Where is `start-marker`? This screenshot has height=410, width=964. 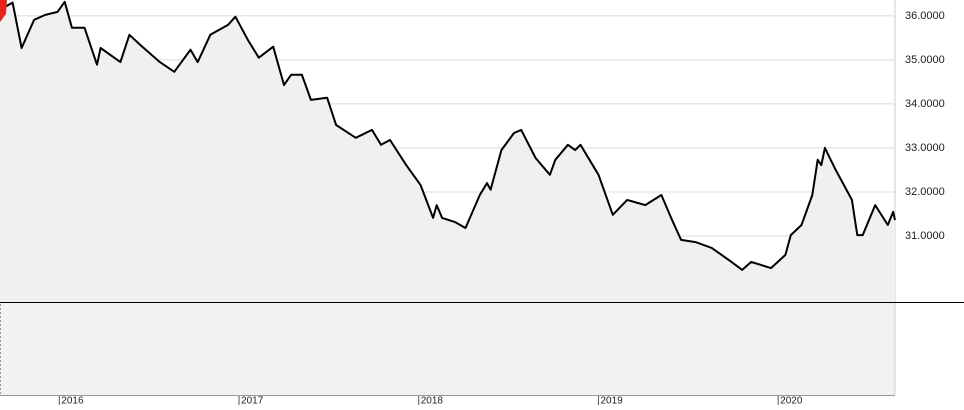 start-marker is located at coordinates (3, 11).